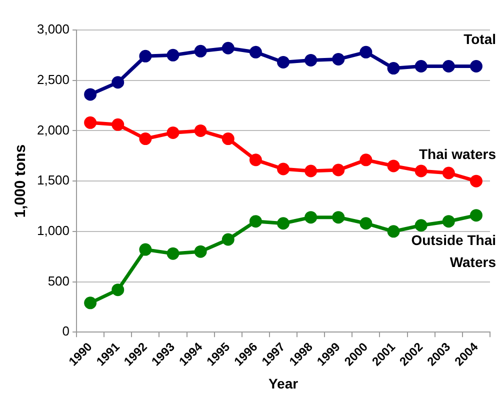 The image size is (500, 407). I want to click on y-axis-title: 1,000 tons, so click(21, 181).